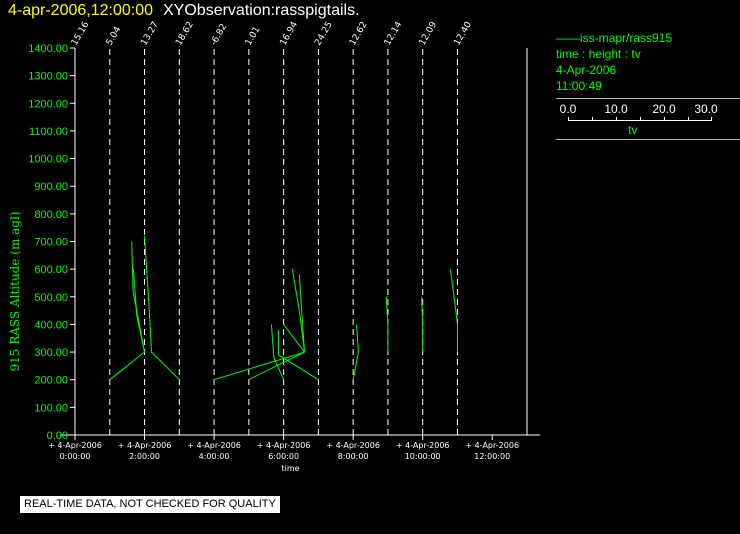 The width and height of the screenshot is (740, 534). What do you see at coordinates (15, 291) in the screenshot?
I see `y-axis-label: 915 RASS Altitude (m agl)` at bounding box center [15, 291].